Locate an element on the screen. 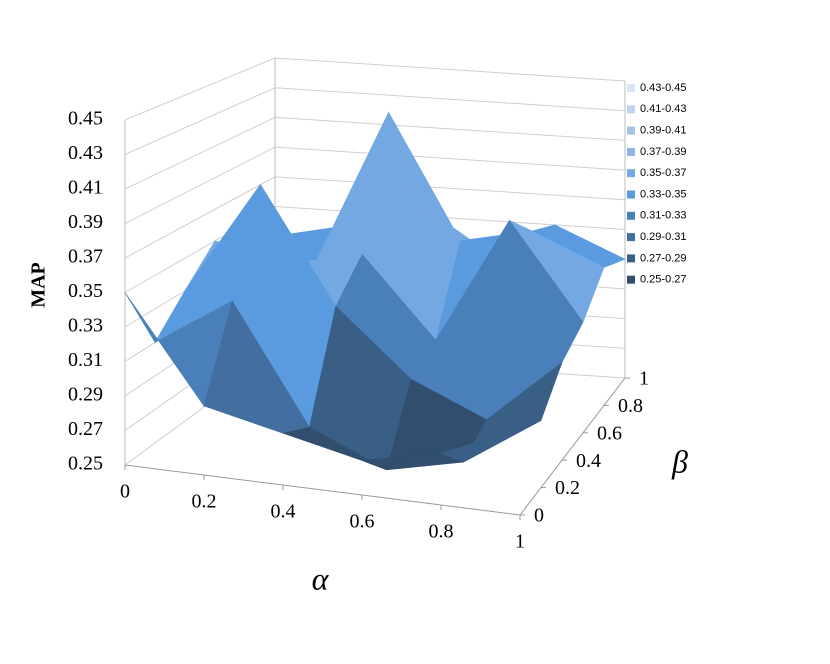  z-tick-label: 0.45 is located at coordinates (85, 119).